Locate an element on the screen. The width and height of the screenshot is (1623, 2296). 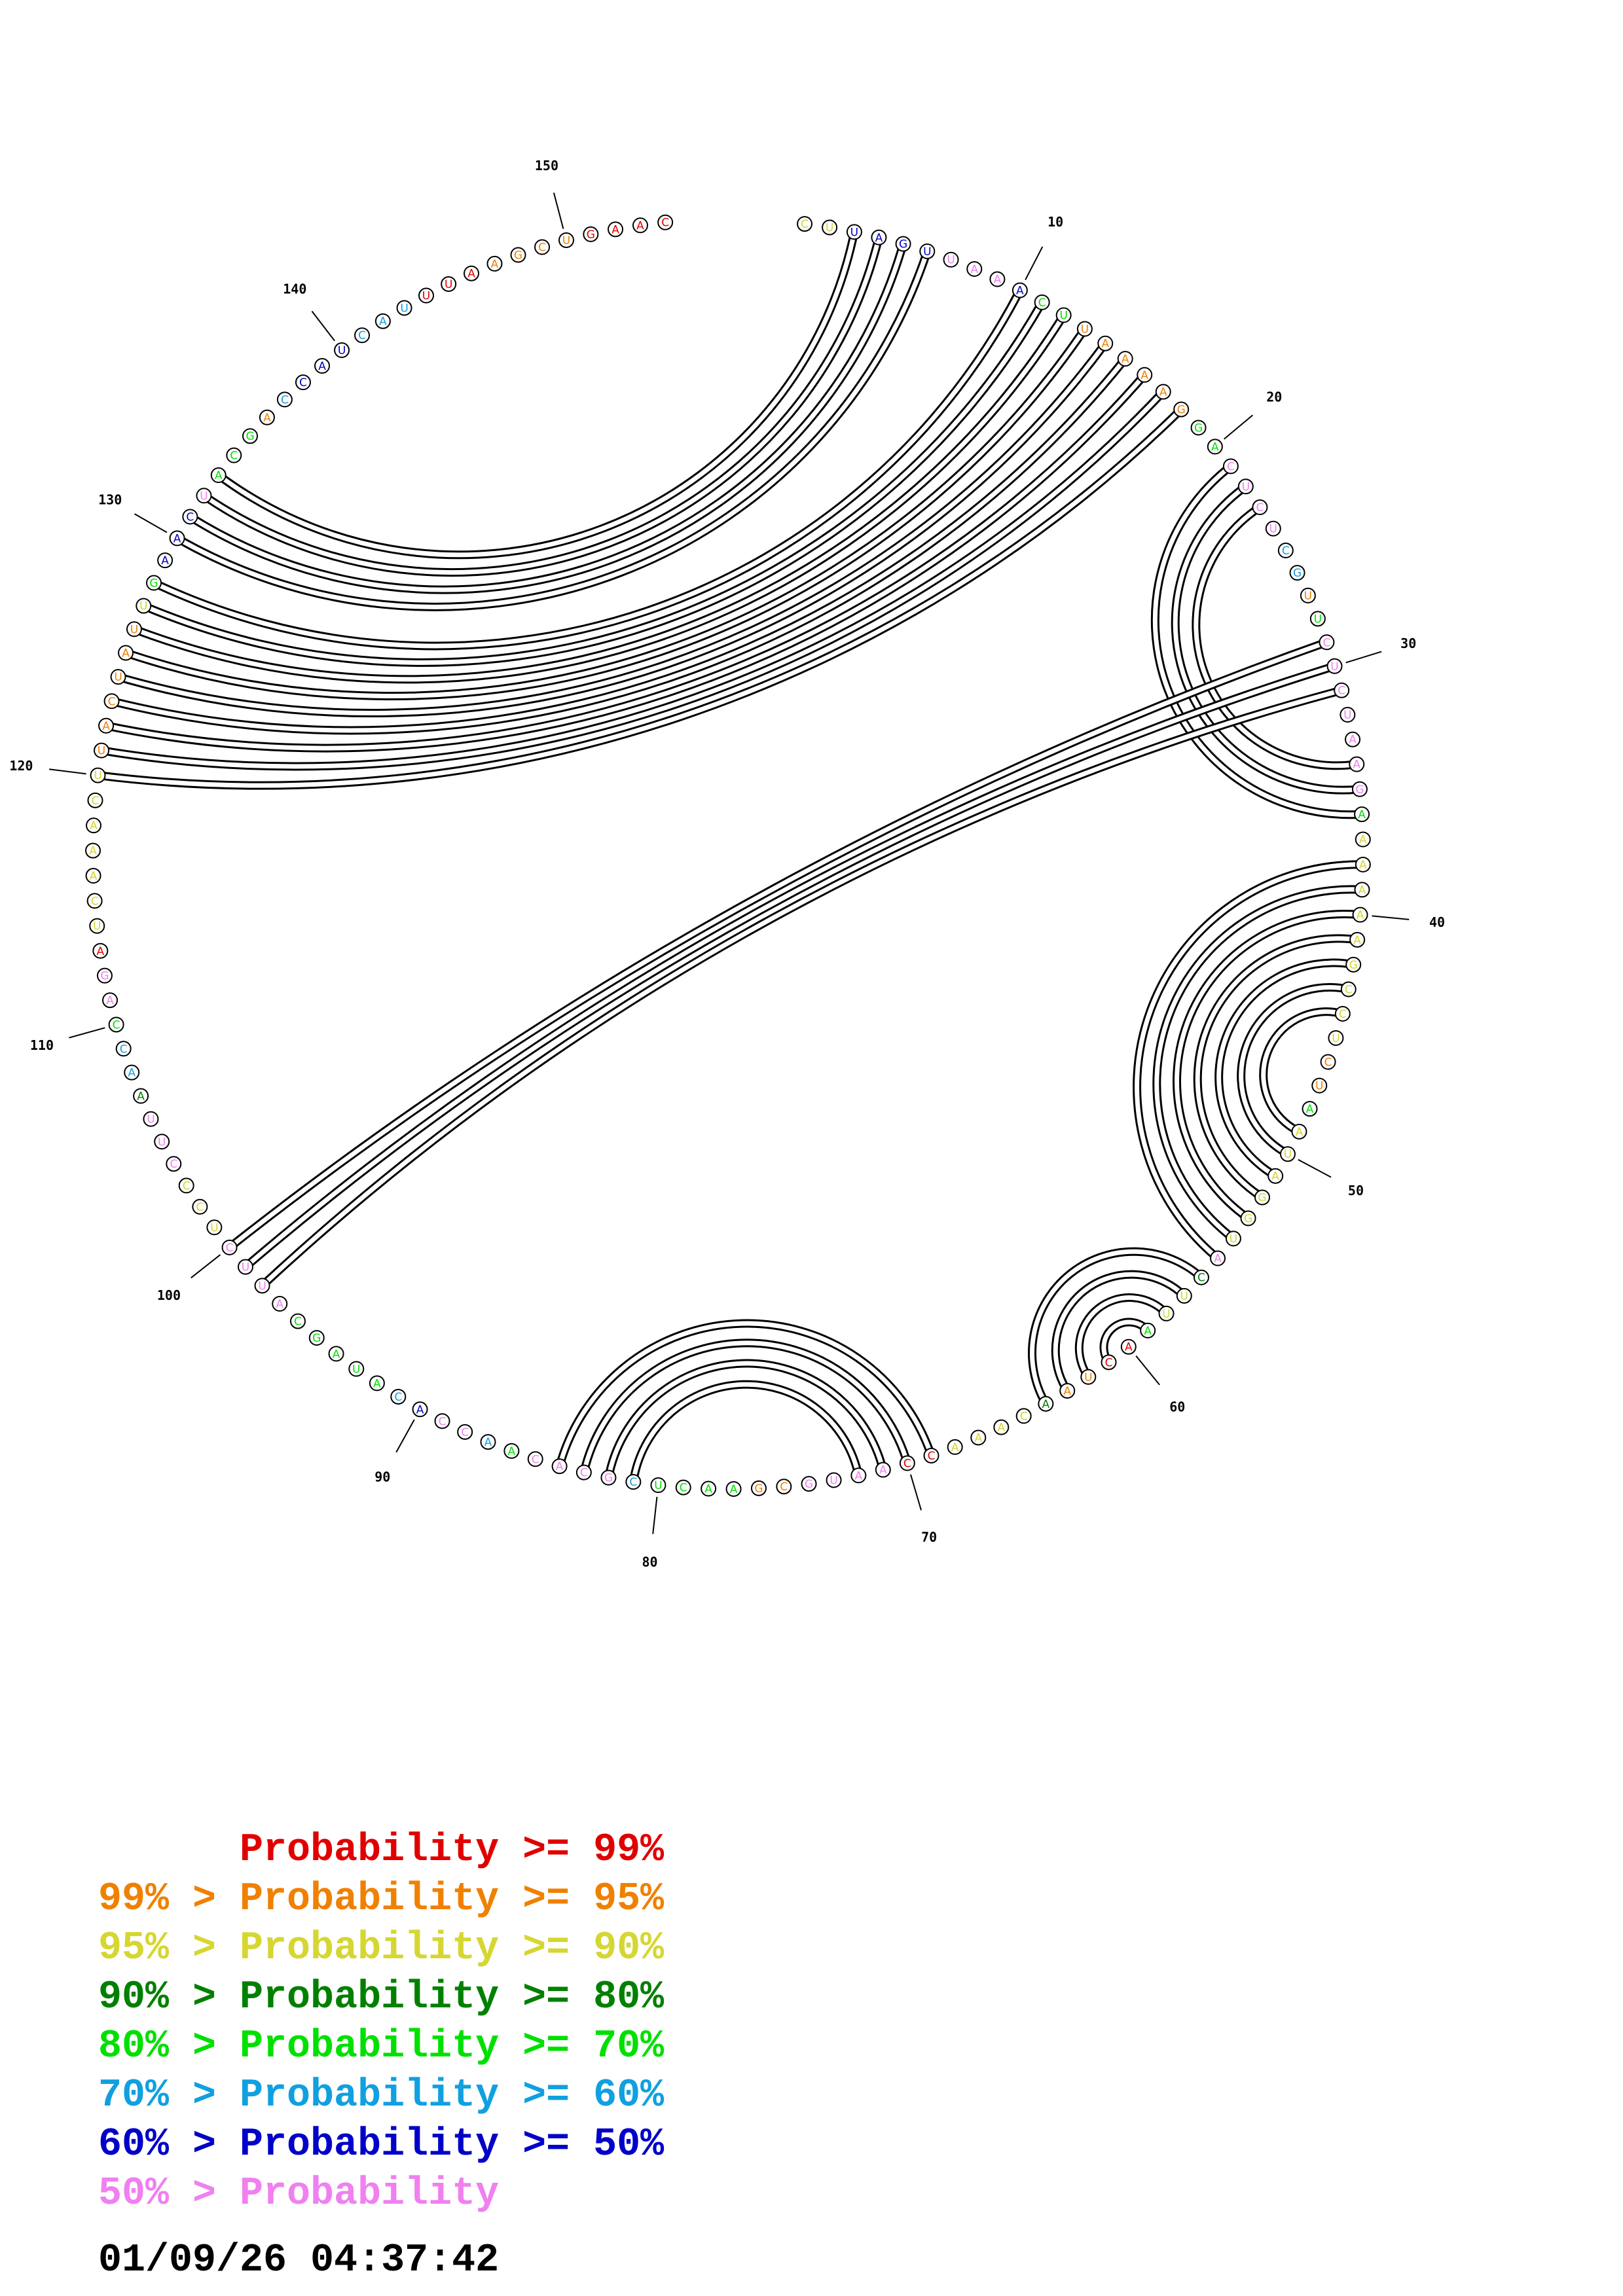
legend-row: 60% > Probability >= 50% is located at coordinates (381, 2145).